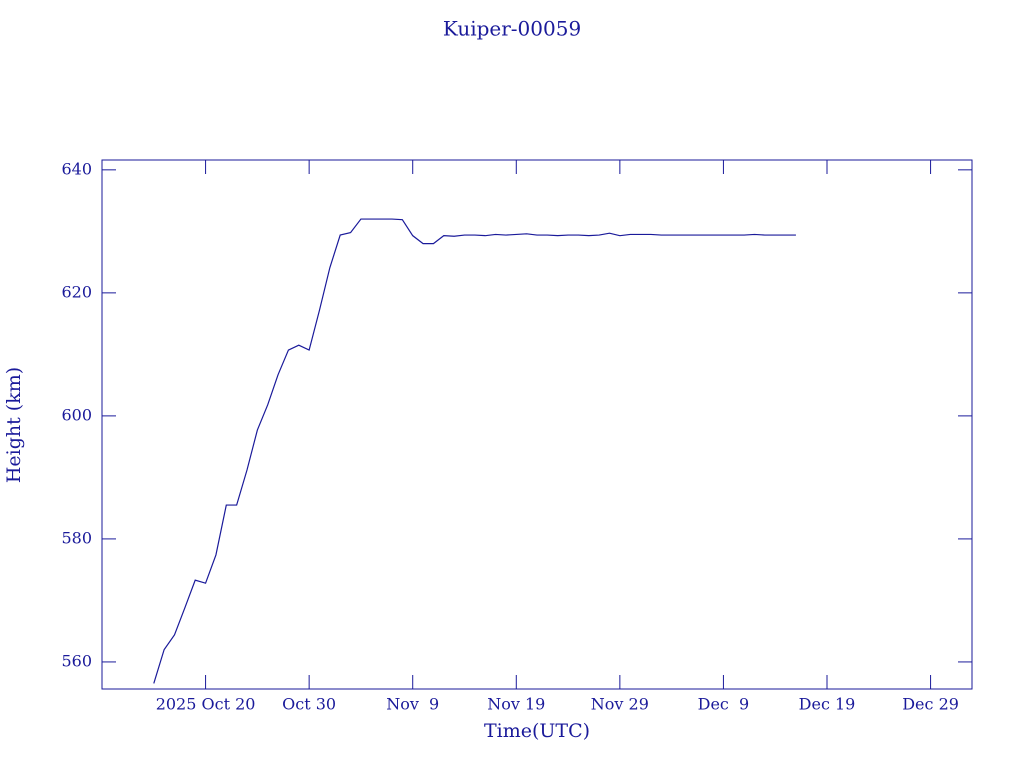  I want to click on x-axis-label: Time(UTC), so click(537, 731).